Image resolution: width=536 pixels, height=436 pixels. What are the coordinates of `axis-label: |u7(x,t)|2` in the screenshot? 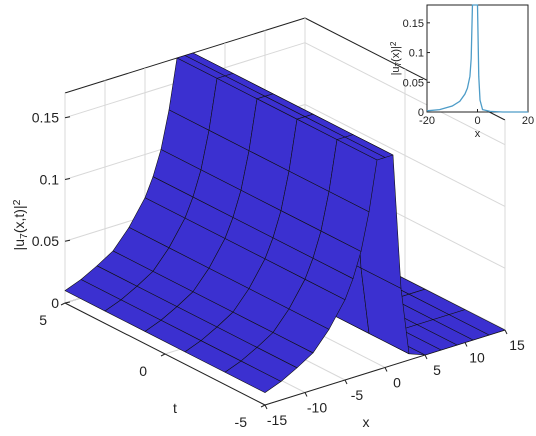 It's located at (21, 224).